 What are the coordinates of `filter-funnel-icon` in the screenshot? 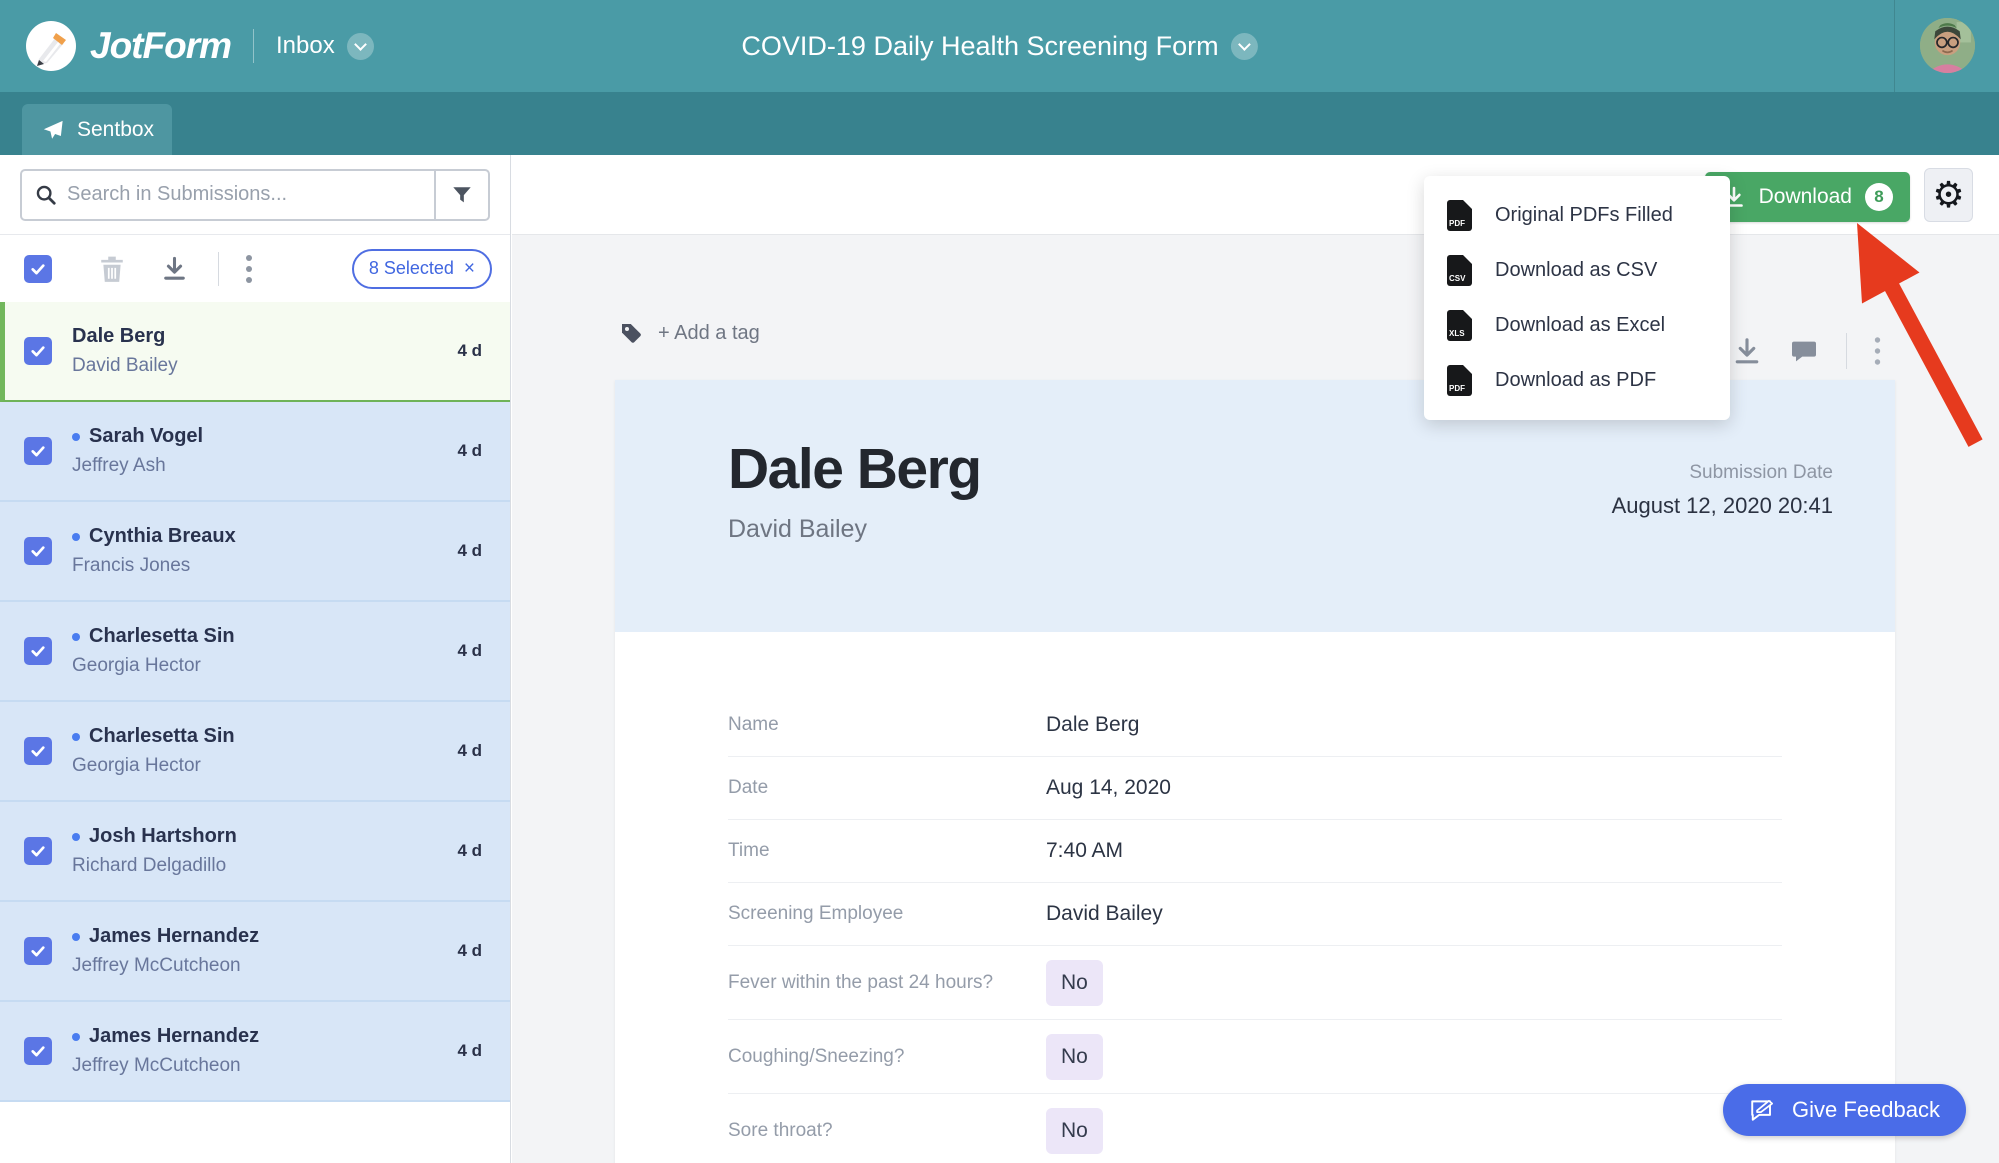 It's located at (462, 194).